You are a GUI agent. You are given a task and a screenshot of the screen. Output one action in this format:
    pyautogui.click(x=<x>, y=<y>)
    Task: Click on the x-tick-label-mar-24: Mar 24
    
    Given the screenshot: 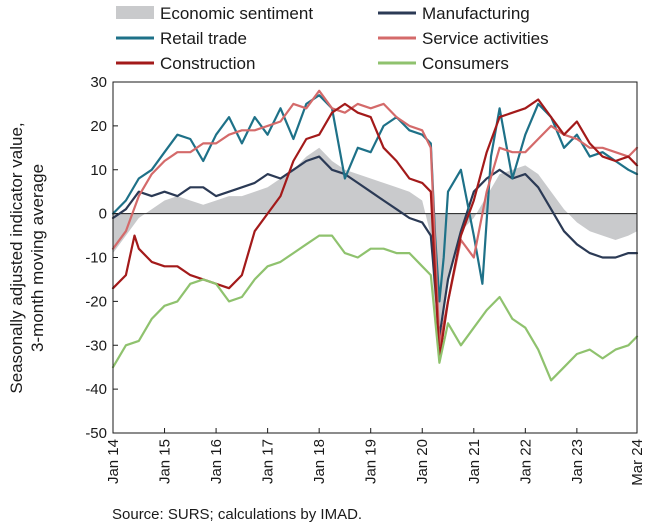 What is the action you would take?
    pyautogui.click(x=637, y=462)
    